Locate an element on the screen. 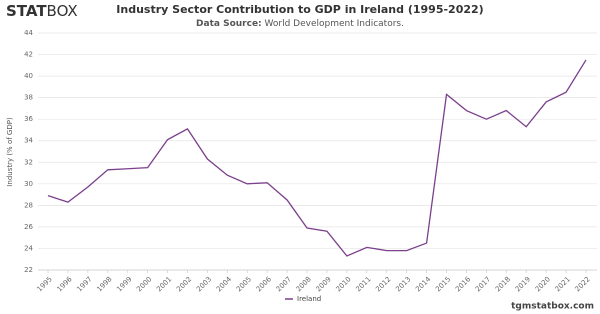  x-tick-label: 2016 is located at coordinates (463, 284).